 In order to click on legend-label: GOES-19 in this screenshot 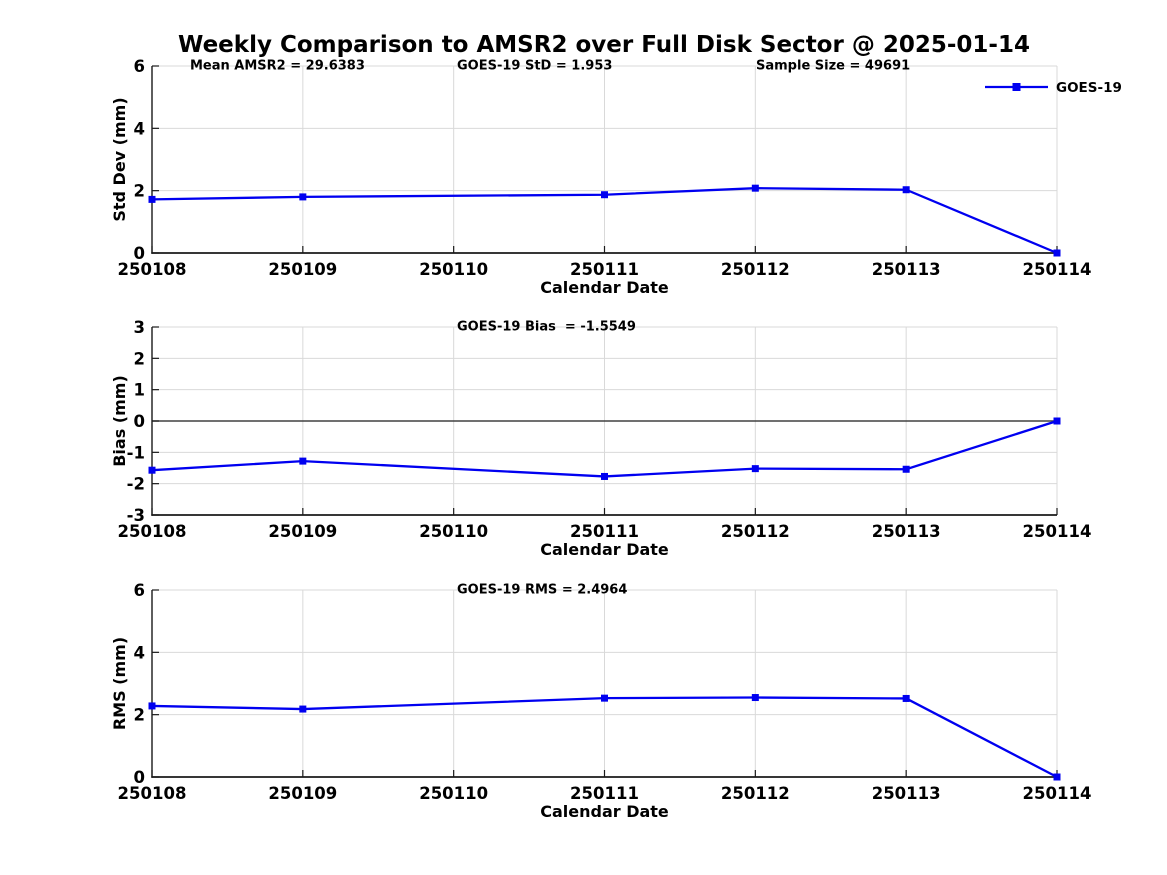, I will do `click(1089, 88)`.